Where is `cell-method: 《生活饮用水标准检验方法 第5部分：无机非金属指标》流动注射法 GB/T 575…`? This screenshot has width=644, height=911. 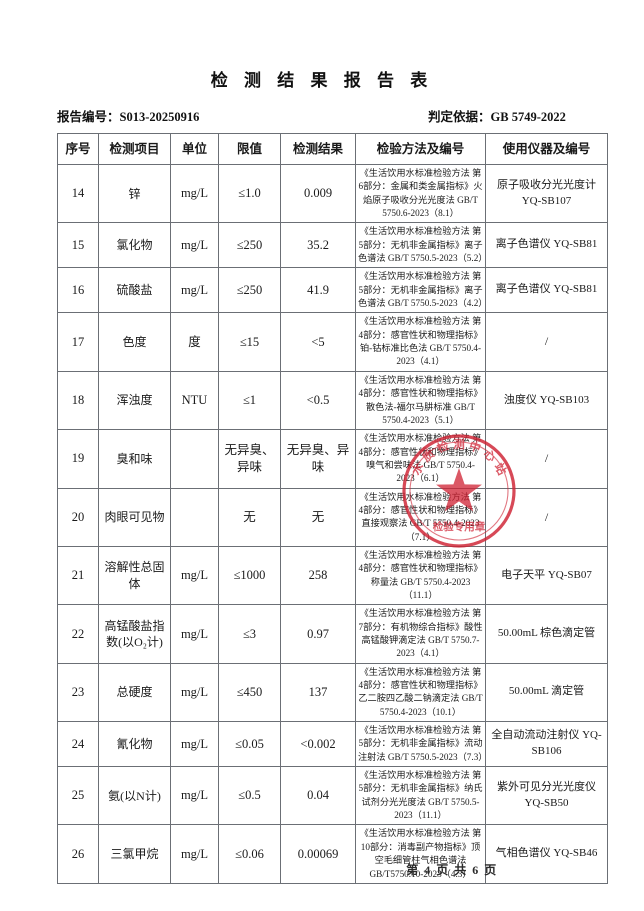 cell-method: 《生活饮用水标准检验方法 第5部分：无机非金属指标》流动注射法 GB/T 575… is located at coordinates (421, 744).